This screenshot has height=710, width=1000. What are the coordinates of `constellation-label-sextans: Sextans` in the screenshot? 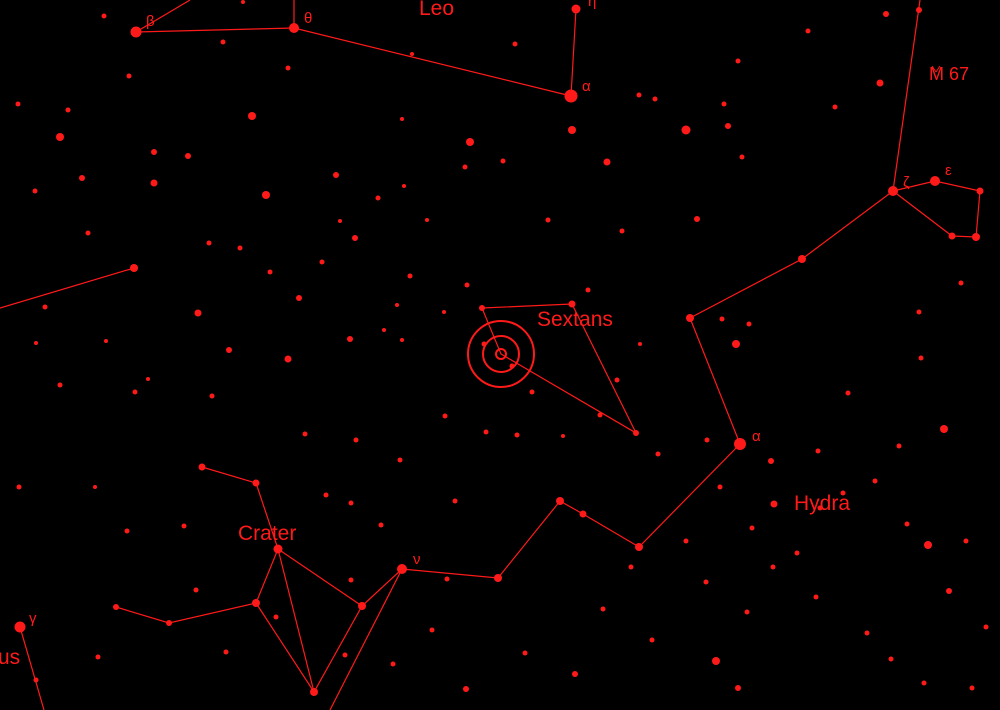 It's located at (575, 319).